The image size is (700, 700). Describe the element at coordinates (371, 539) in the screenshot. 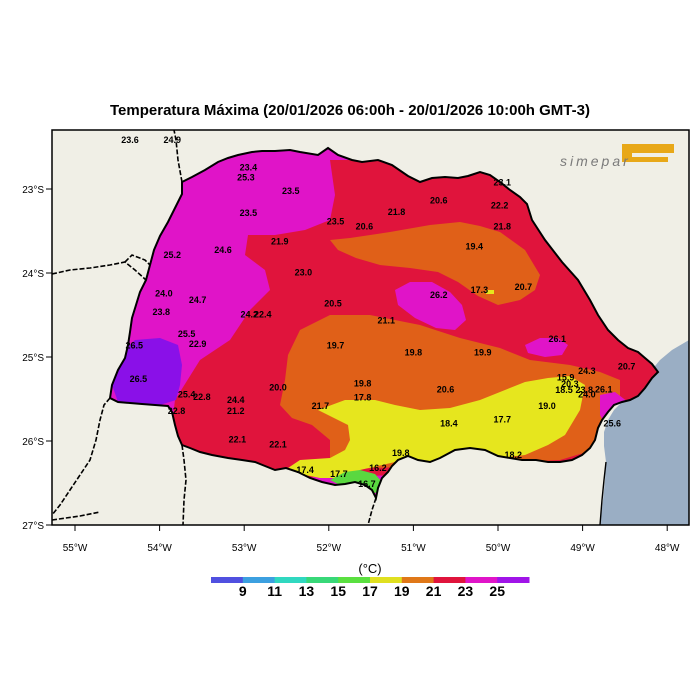

I see `longitude-axis: 55°W 54°W 53°W 52°W 51°W 50°W 49°W 48°W` at that location.